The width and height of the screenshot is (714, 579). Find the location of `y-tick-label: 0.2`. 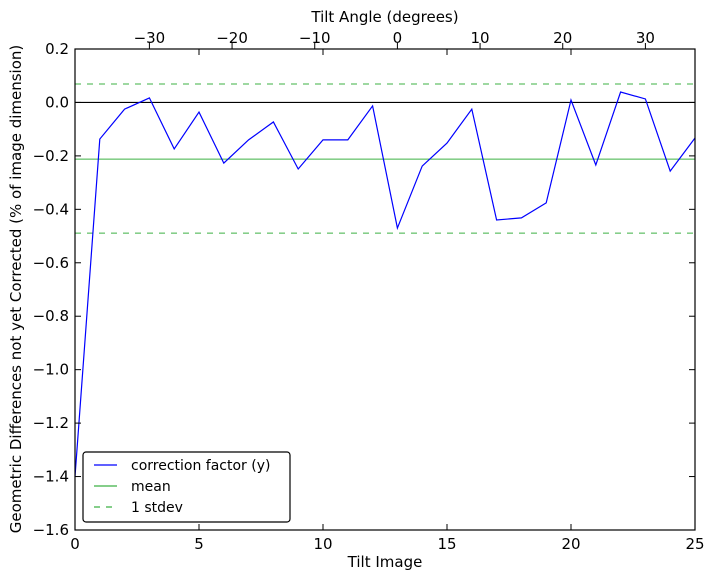

y-tick-label: 0.2 is located at coordinates (57, 49).